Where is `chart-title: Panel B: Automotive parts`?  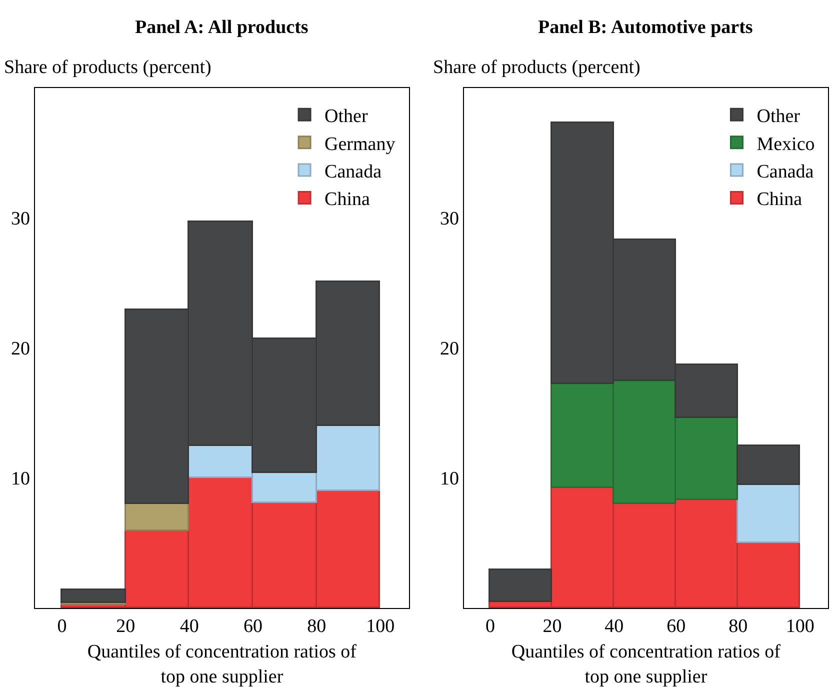
chart-title: Panel B: Automotive parts is located at coordinates (645, 27).